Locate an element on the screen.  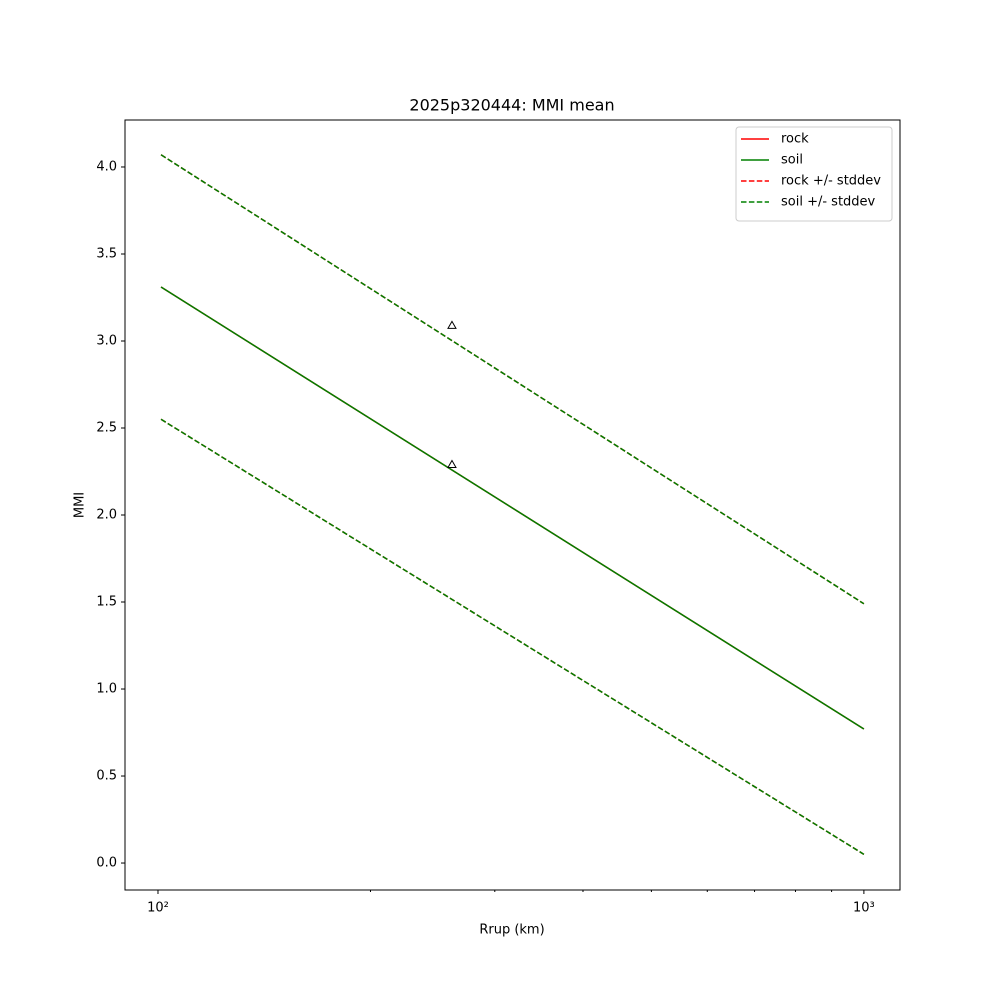
y-tick-label: 1.5 is located at coordinates (106, 602).